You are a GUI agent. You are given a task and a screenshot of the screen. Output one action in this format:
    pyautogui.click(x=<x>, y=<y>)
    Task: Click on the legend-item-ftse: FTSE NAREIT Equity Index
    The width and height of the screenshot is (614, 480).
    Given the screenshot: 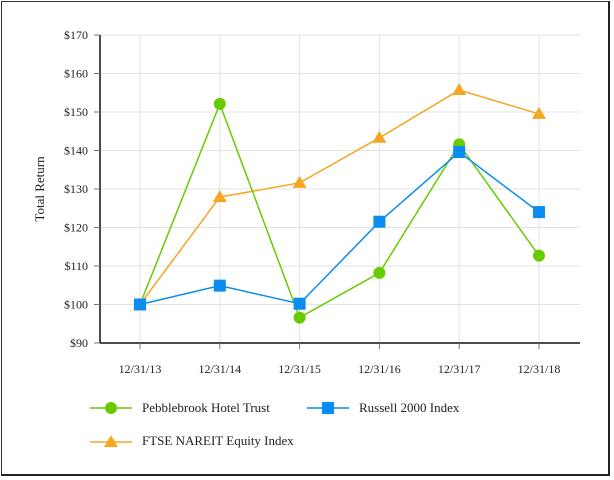 What is the action you would take?
    pyautogui.click(x=192, y=441)
    